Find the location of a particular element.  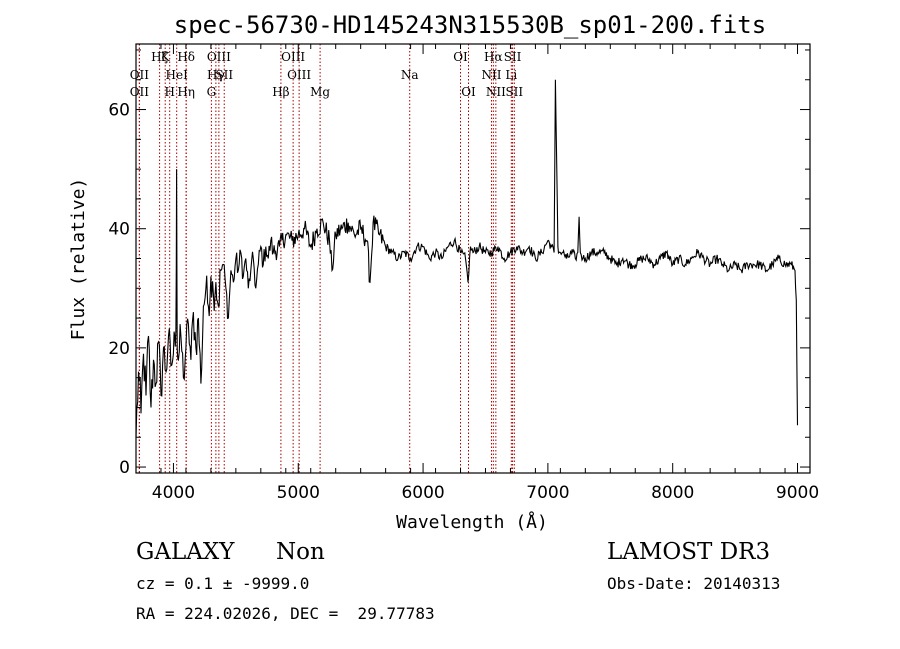

line-marker-label: Hζ is located at coordinates (159, 57).